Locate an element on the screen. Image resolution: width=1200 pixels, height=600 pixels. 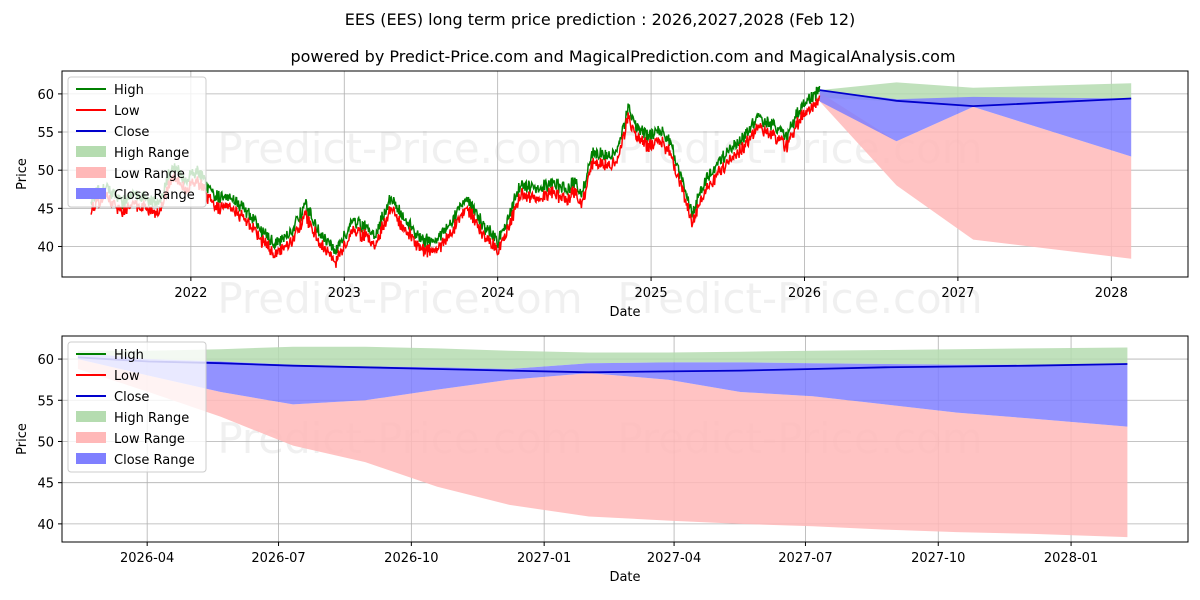
x-tick-label: 2027-04 is located at coordinates (674, 558).